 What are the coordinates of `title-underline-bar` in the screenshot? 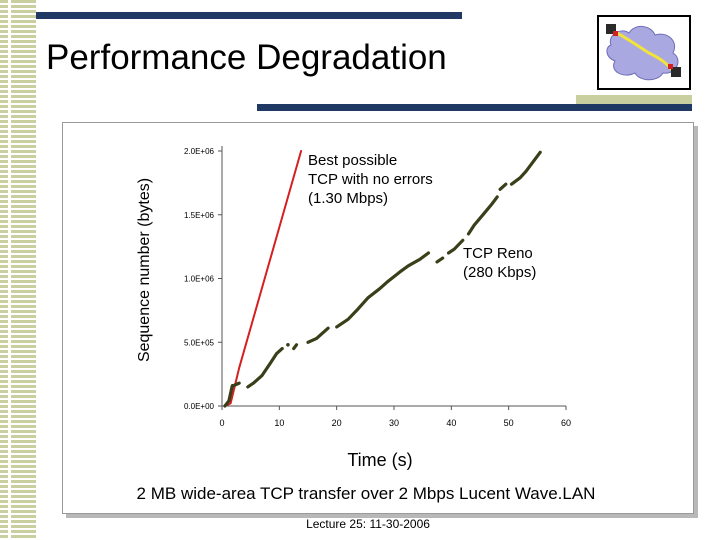 It's located at (474, 107).